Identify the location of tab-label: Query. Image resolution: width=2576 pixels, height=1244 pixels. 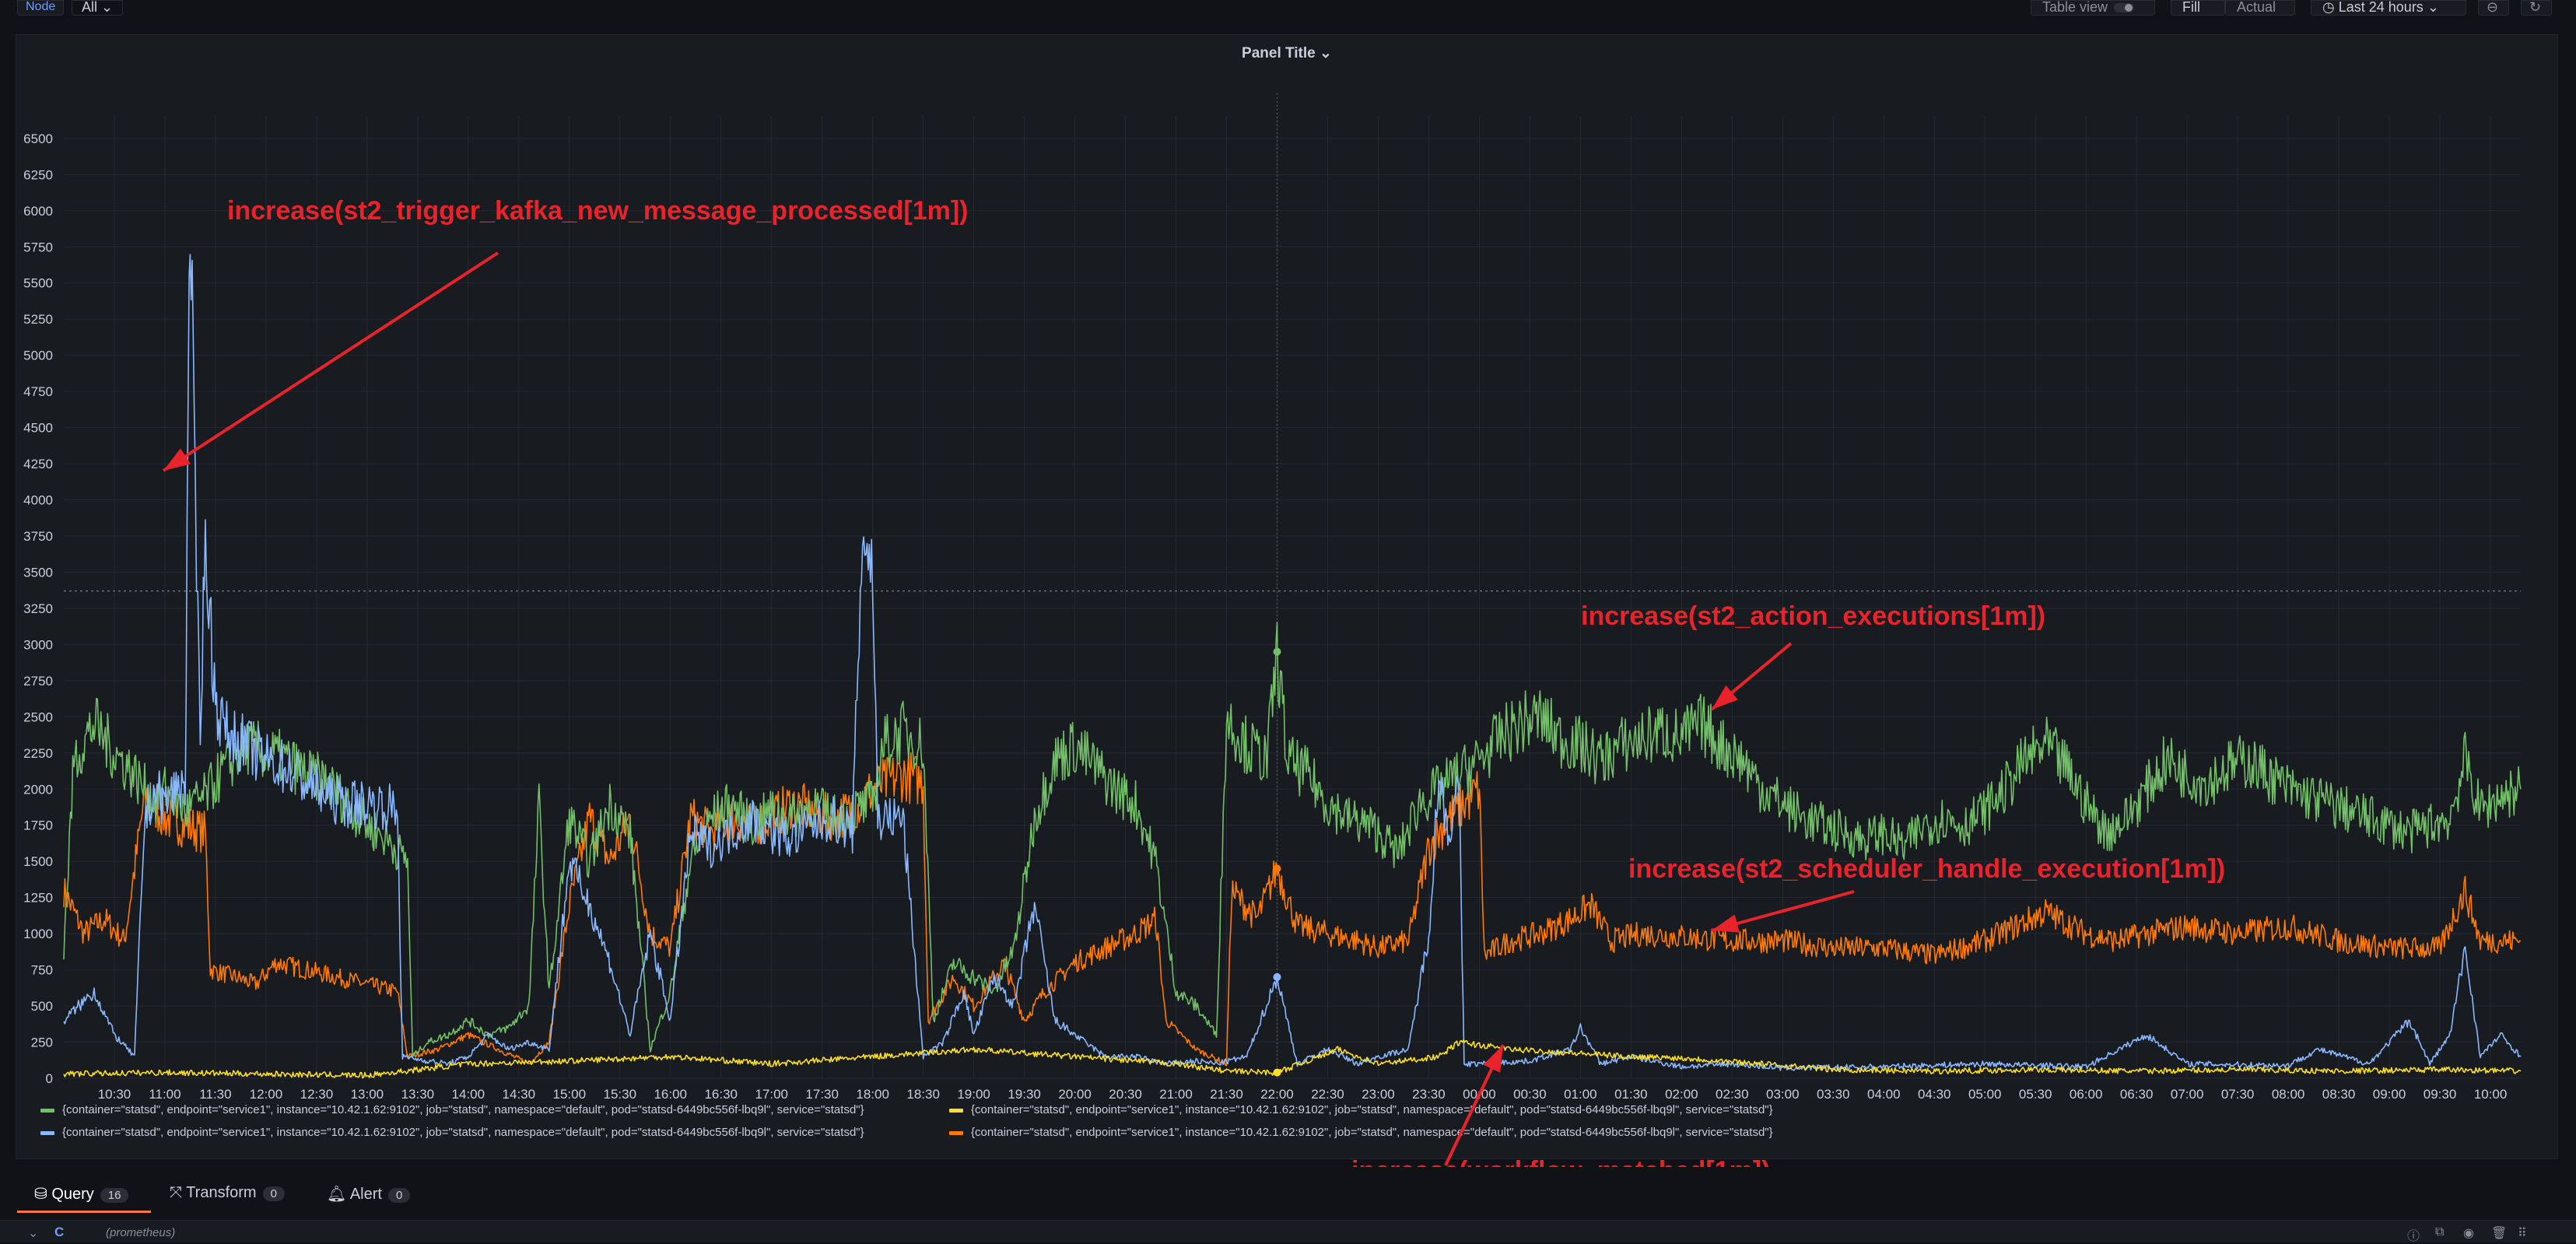
(72, 1194).